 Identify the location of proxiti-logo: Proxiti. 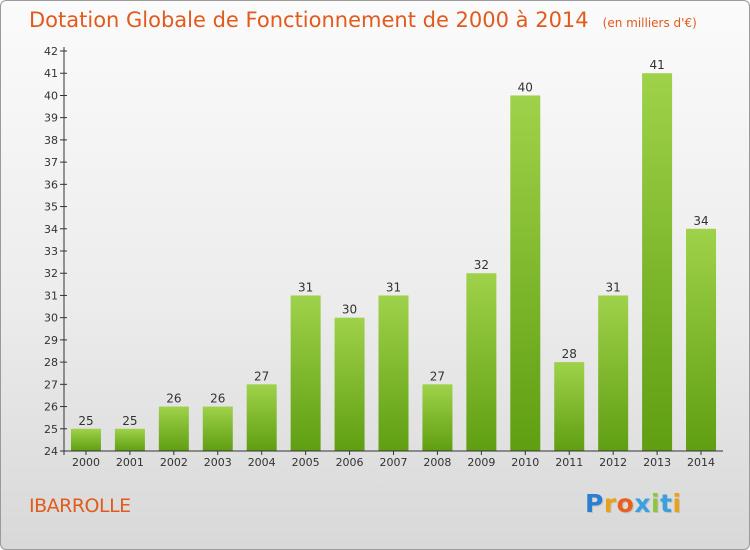
(633, 503).